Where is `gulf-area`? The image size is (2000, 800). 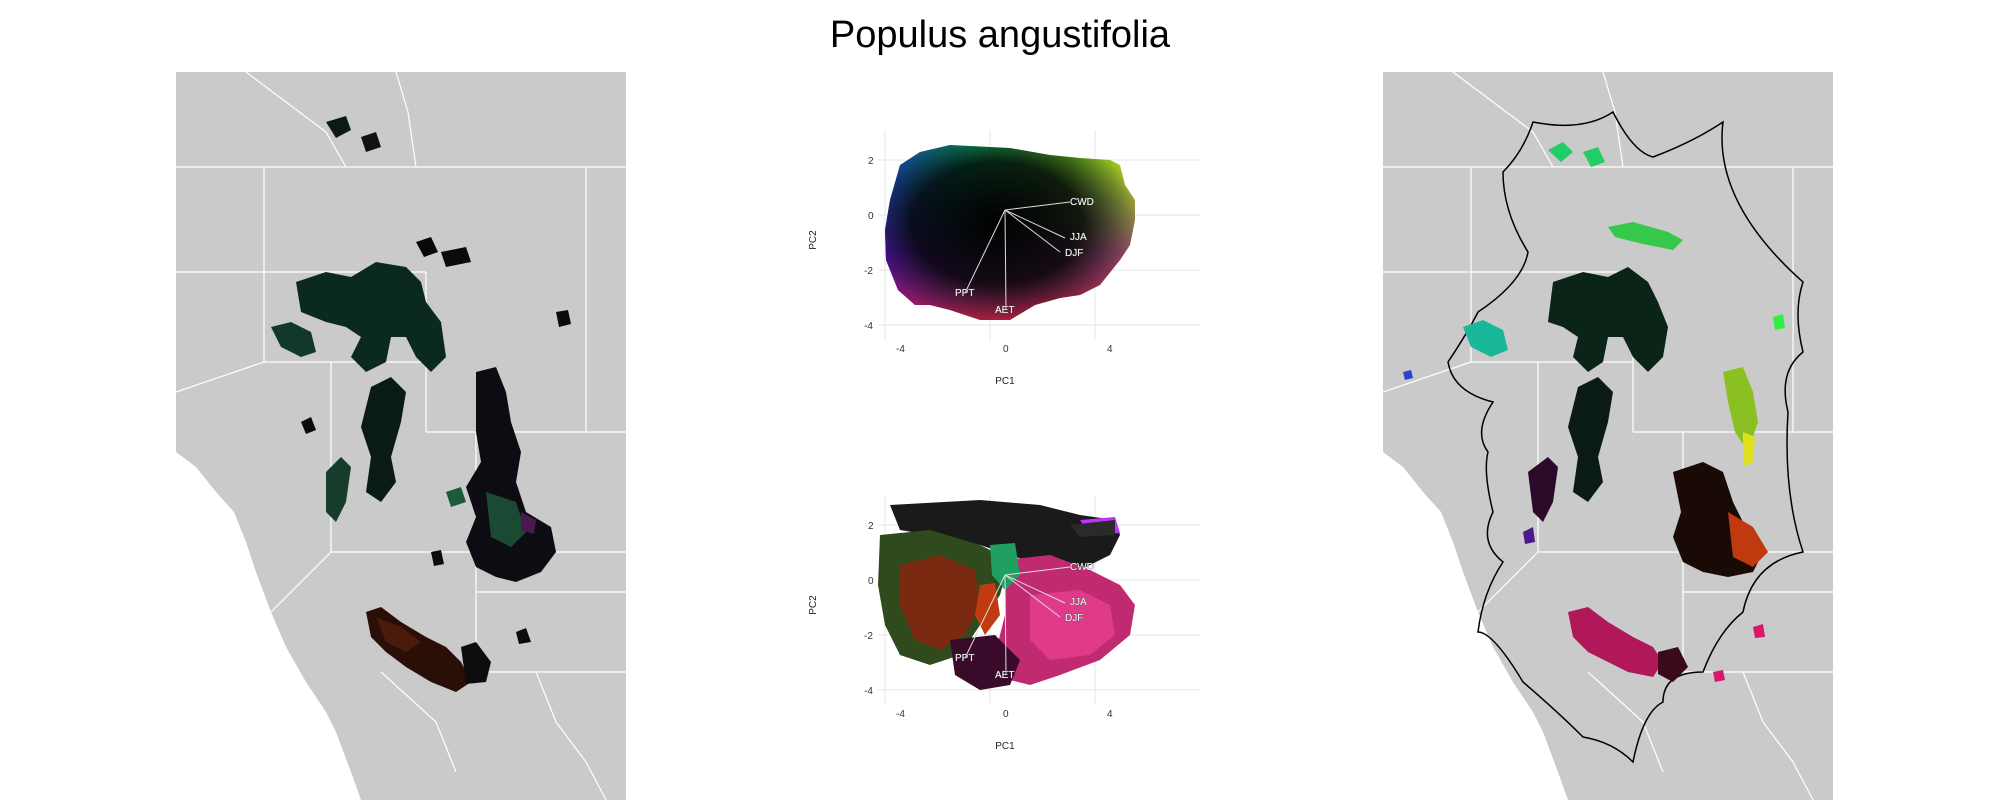 gulf-area is located at coordinates (312, 736).